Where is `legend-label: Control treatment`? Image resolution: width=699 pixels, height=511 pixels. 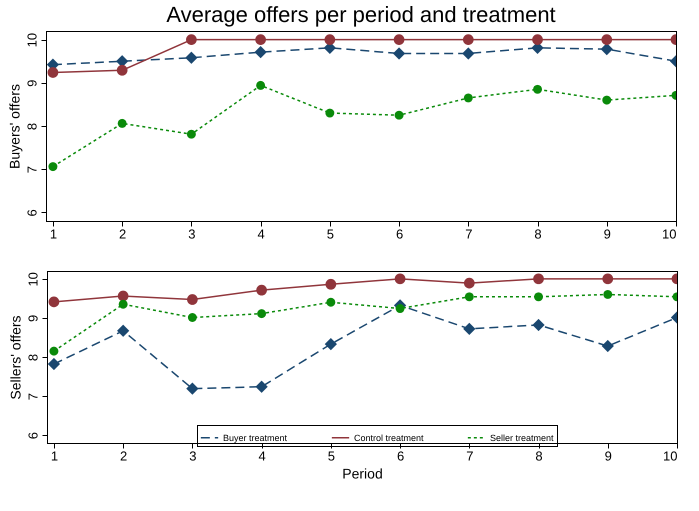
legend-label: Control treatment is located at coordinates (389, 437).